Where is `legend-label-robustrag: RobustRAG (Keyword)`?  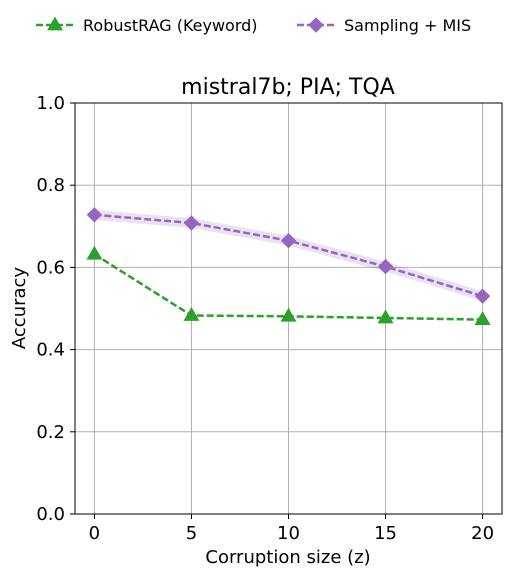 legend-label-robustrag: RobustRAG (Keyword) is located at coordinates (170, 25).